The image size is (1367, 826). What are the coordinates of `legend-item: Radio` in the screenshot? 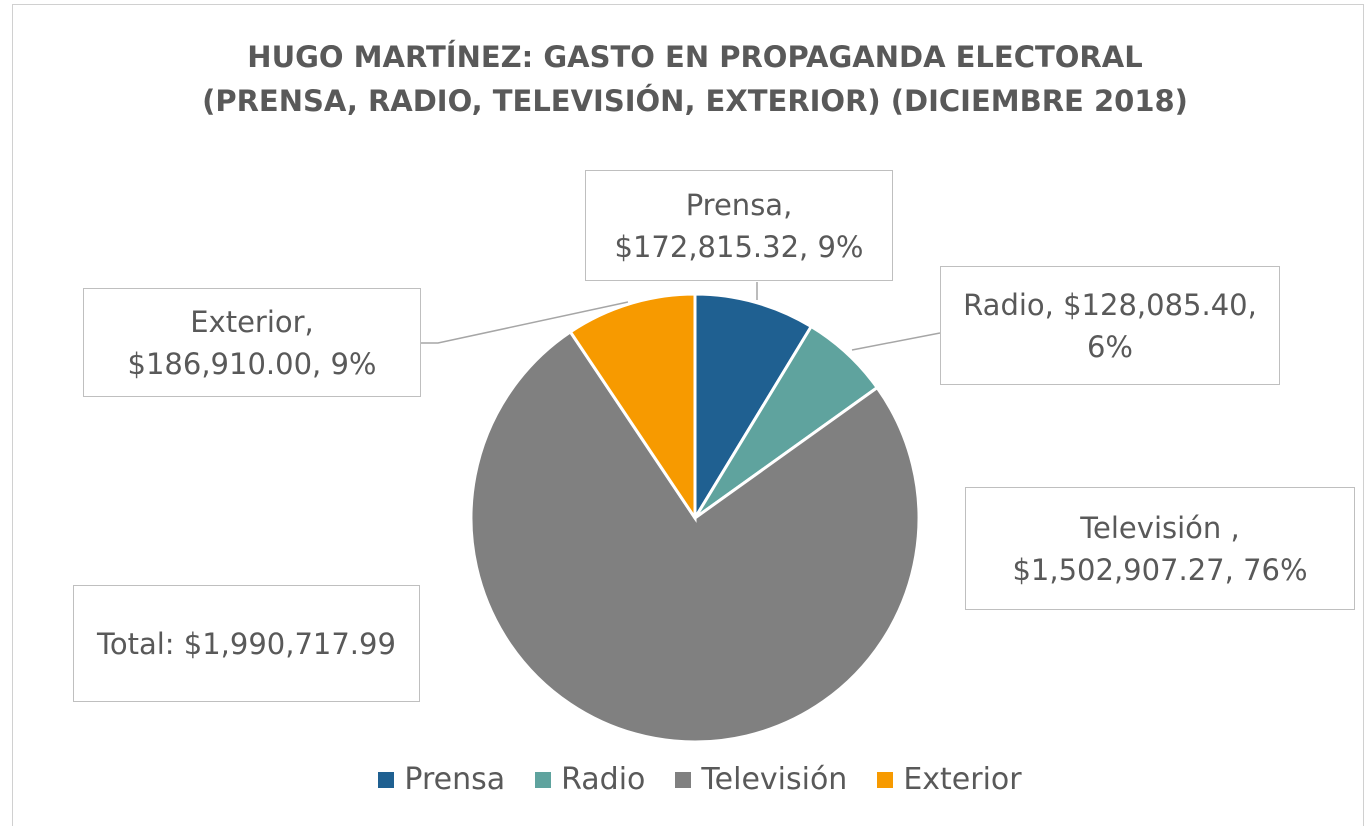 It's located at (590, 779).